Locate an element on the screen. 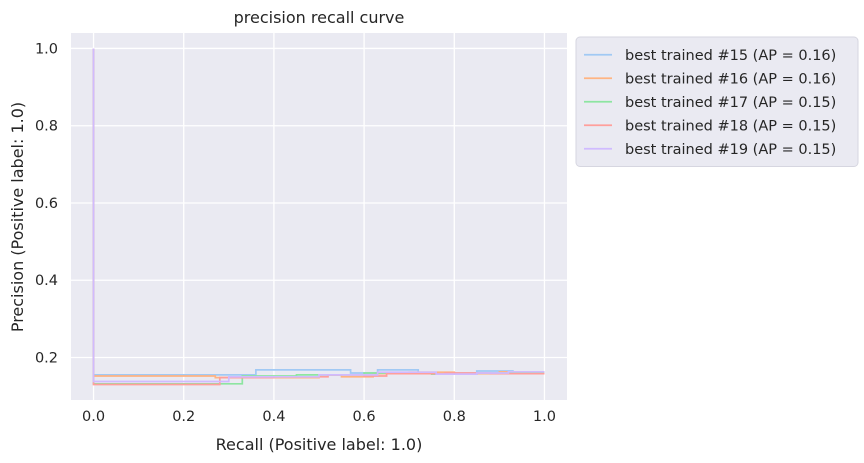 This screenshot has width=864, height=463. x-tick-label: 1.0 is located at coordinates (544, 417).